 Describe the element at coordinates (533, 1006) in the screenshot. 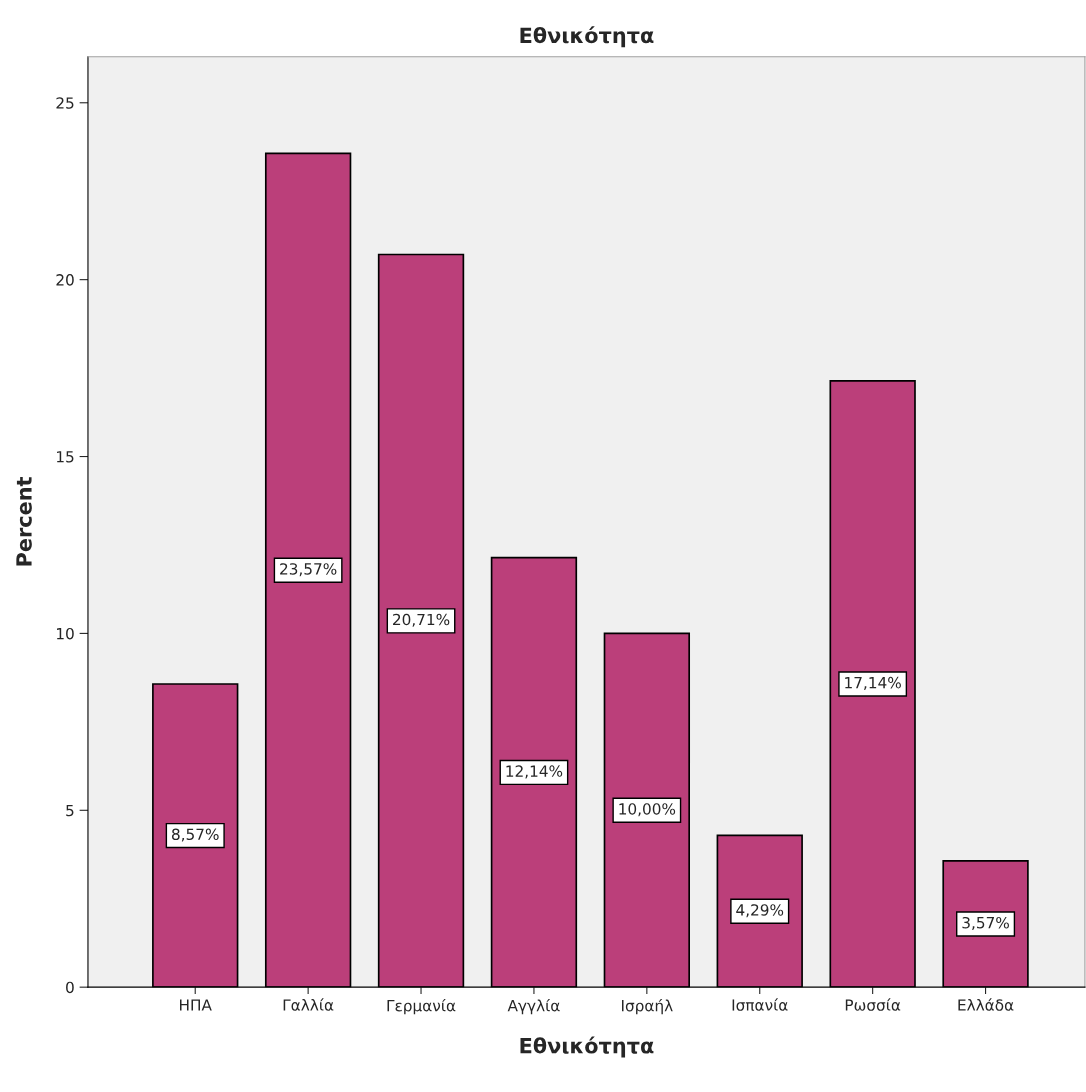

I see `x-tick-label: Αγγλία` at that location.